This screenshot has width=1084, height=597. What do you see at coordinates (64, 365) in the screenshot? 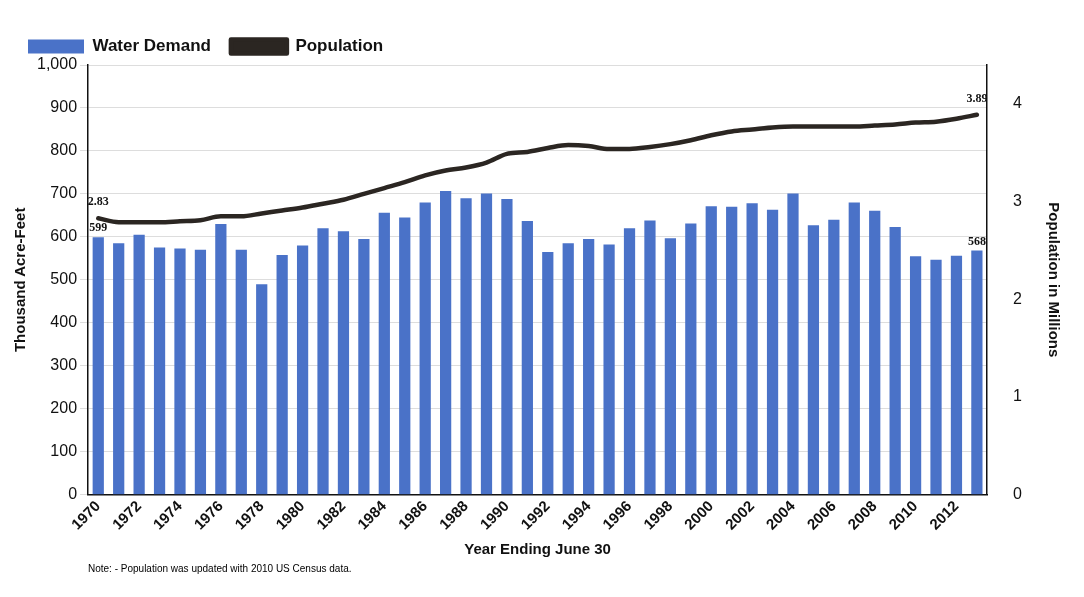
I see `y-tick-label: 300` at bounding box center [64, 365].